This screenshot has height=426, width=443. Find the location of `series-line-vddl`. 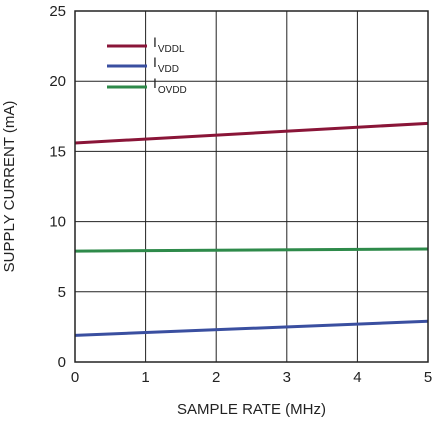

series-line-vddl is located at coordinates (251, 133).